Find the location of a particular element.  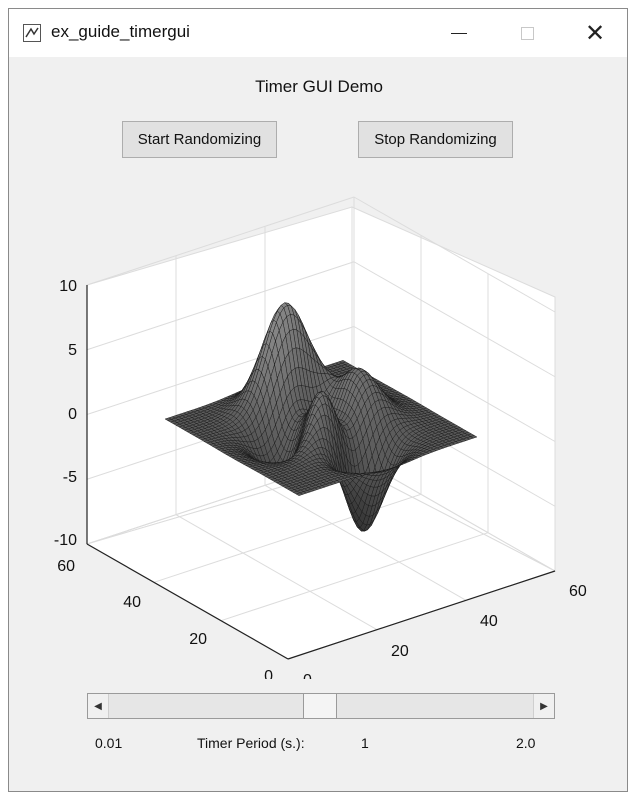

title-bar: ex_guide_timergui ✕ is located at coordinates (318, 33).